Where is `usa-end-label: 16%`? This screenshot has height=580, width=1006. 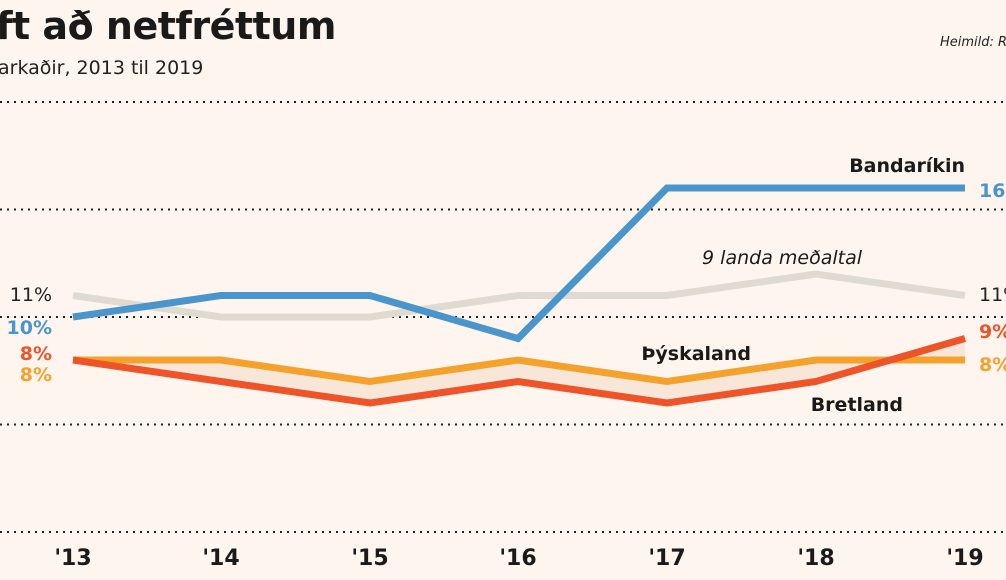
usa-end-label: 16% is located at coordinates (992, 191).